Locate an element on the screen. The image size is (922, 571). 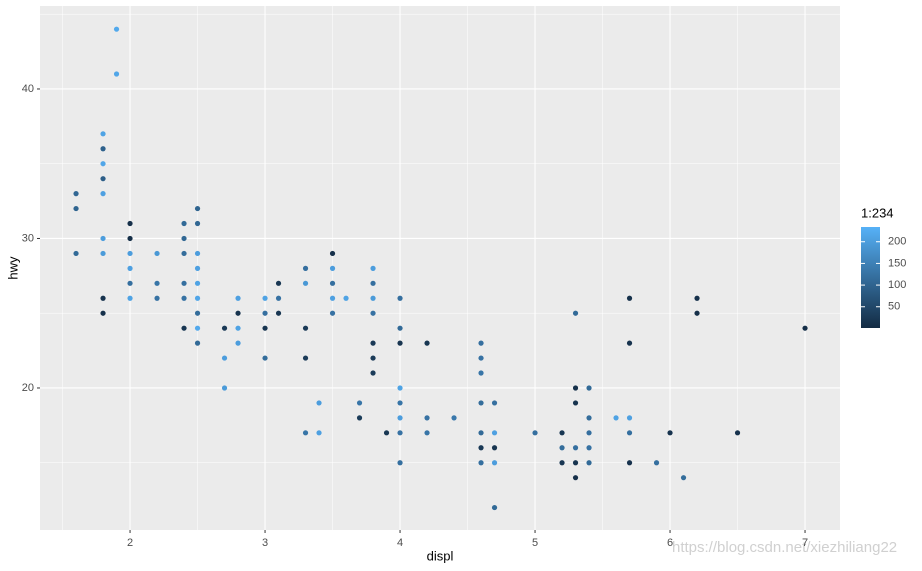
y-tick-label: 30 is located at coordinates (28, 238).